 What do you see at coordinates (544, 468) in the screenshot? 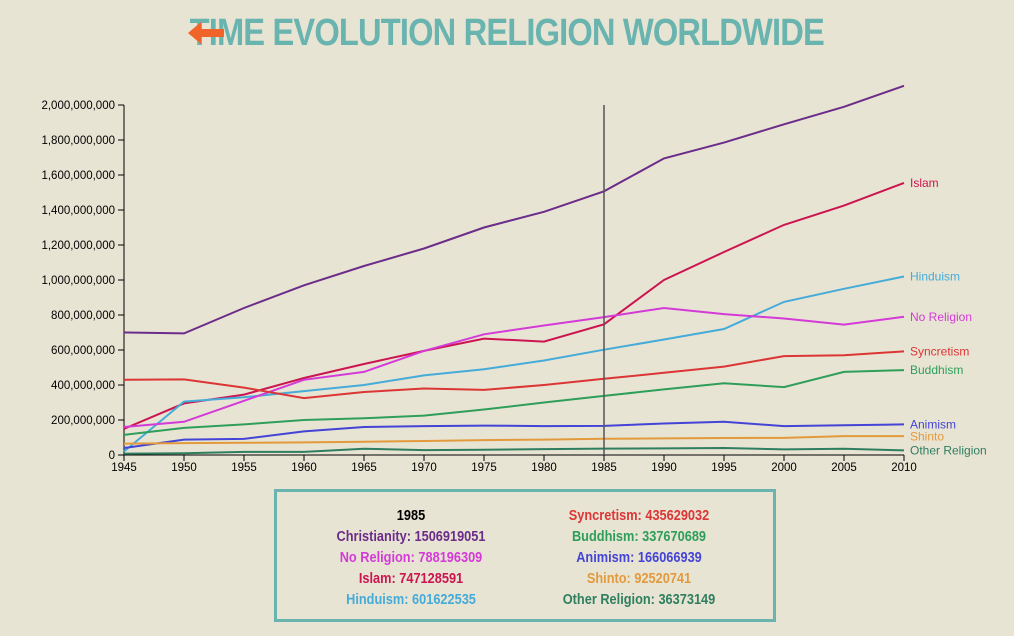
I see `x-tick-label: 1980` at bounding box center [544, 468].